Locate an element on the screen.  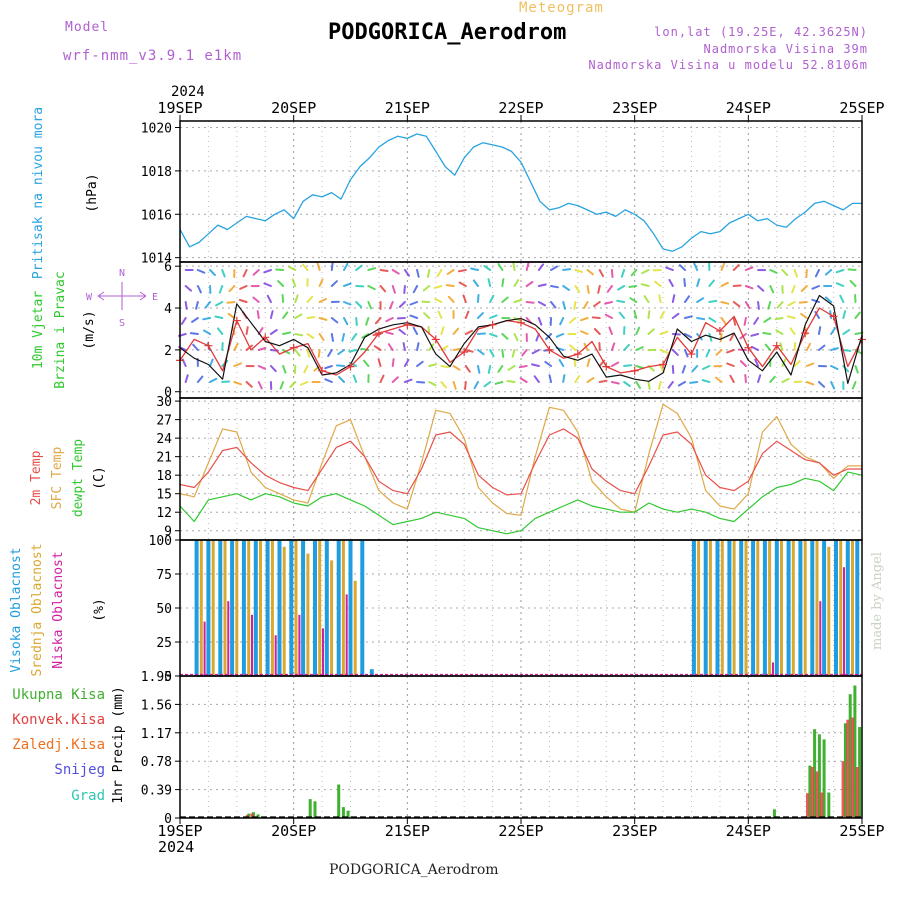
mid-cloud-axis-title: Srednja Oblacnost is located at coordinates (37, 609).